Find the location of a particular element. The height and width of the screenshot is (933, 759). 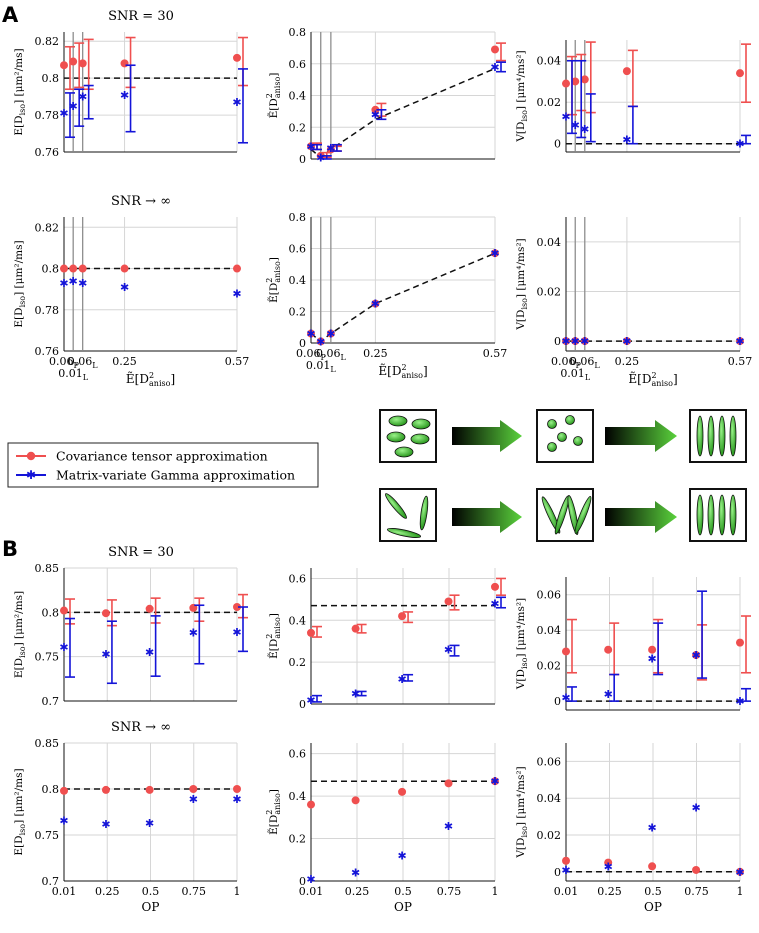

y-tick-label: 0.2 is located at coordinates (298, 839).